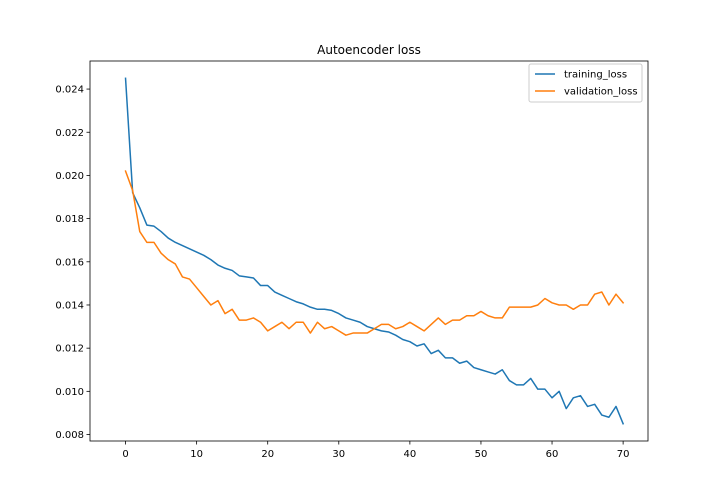  I want to click on y-tick-label: 0.018, so click(69, 219).